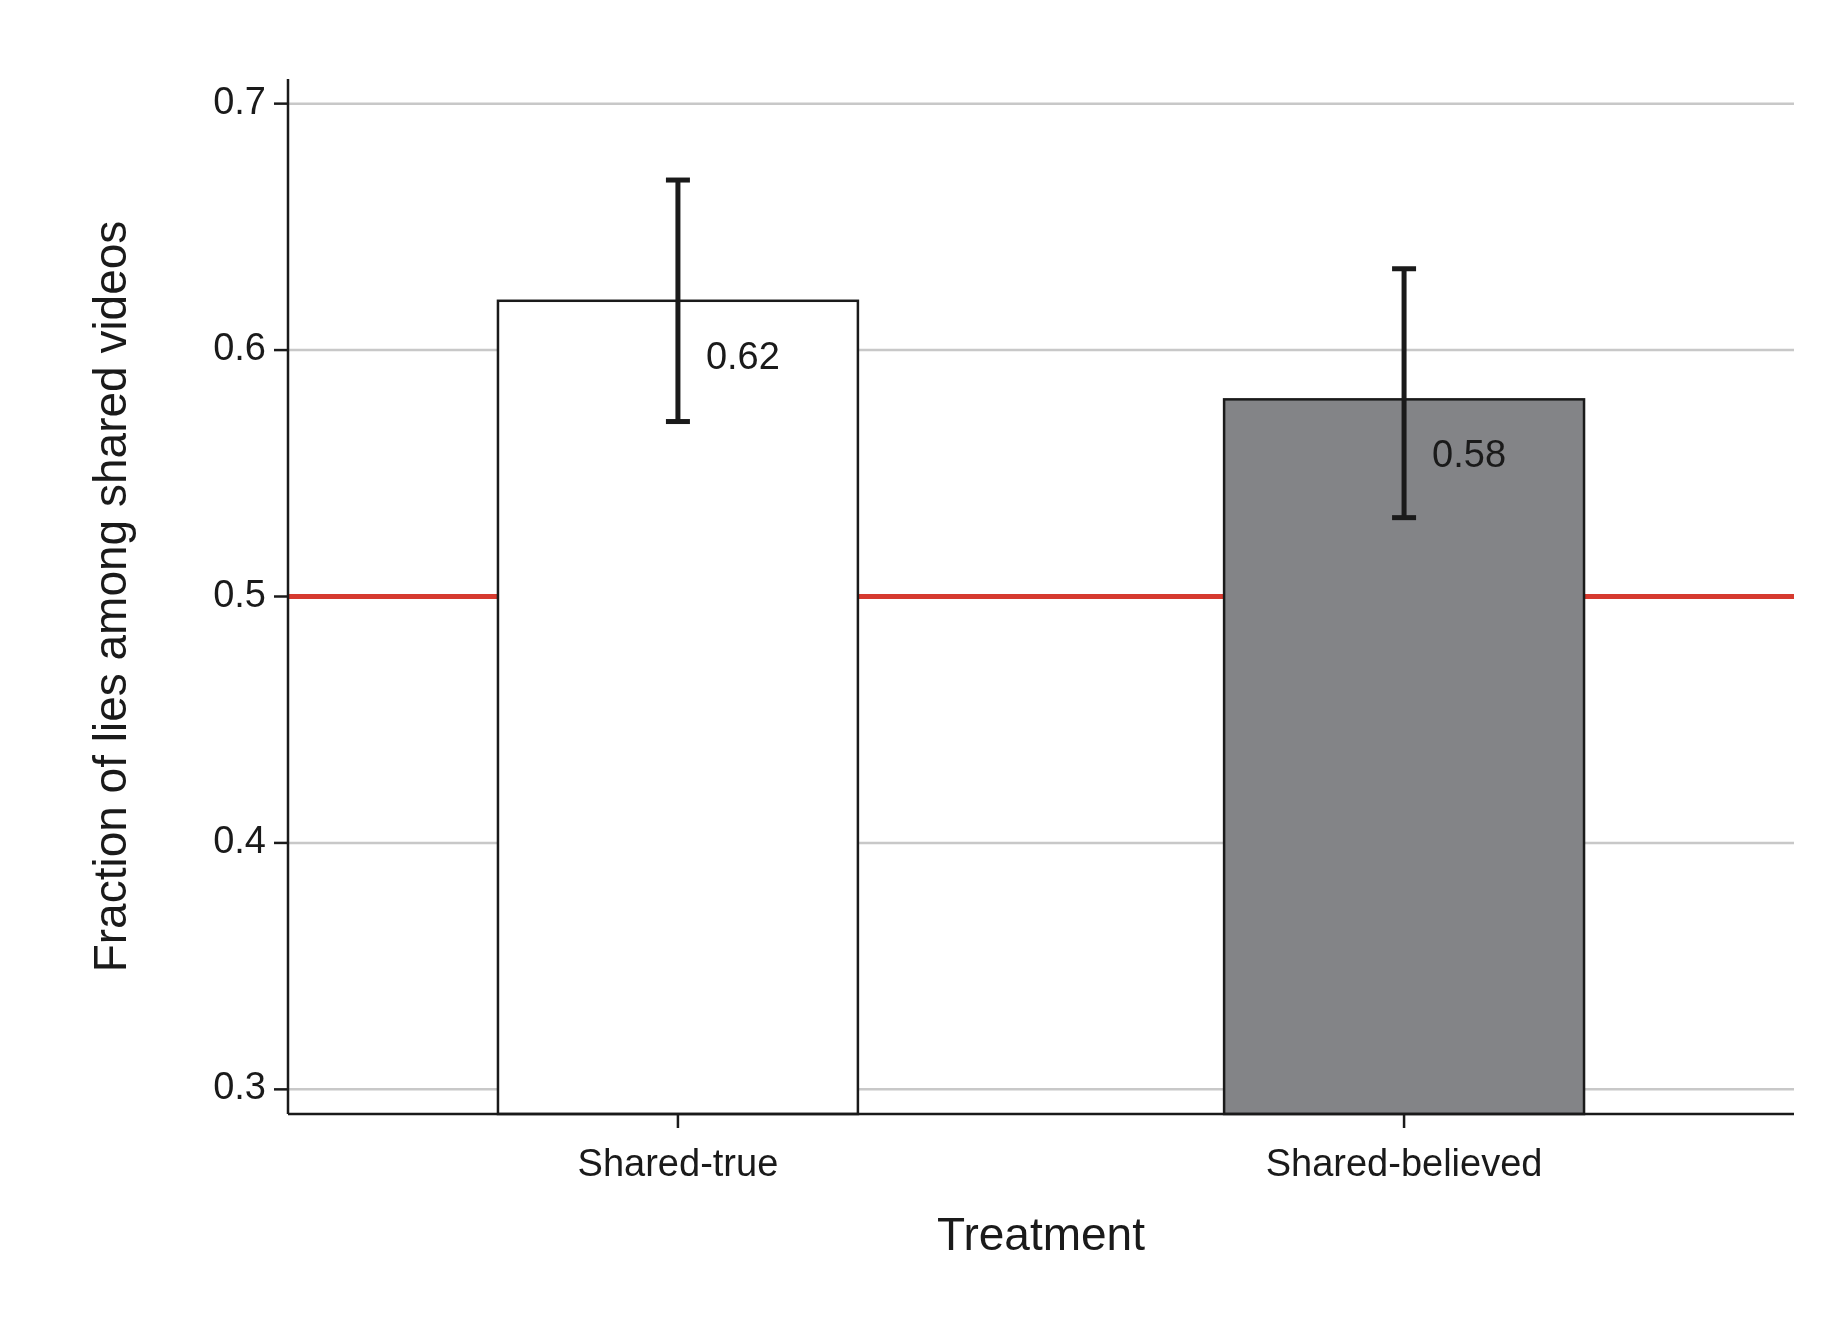 This screenshot has width=1846, height=1332. What do you see at coordinates (742, 355) in the screenshot?
I see `data-label: 0.62` at bounding box center [742, 355].